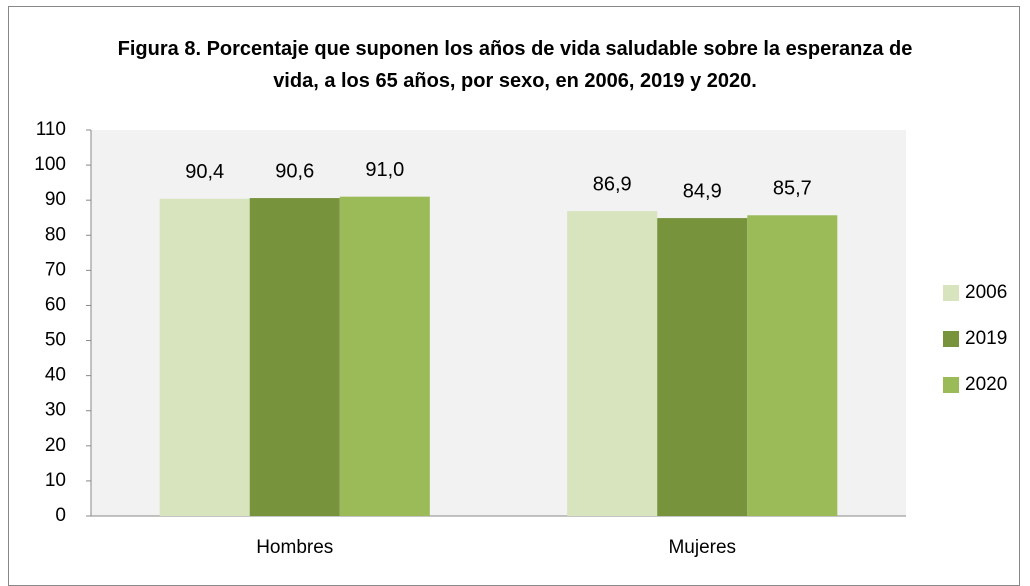 This screenshot has height=586, width=1030. Describe the element at coordinates (55, 410) in the screenshot. I see `y-tick-label: 30` at that location.